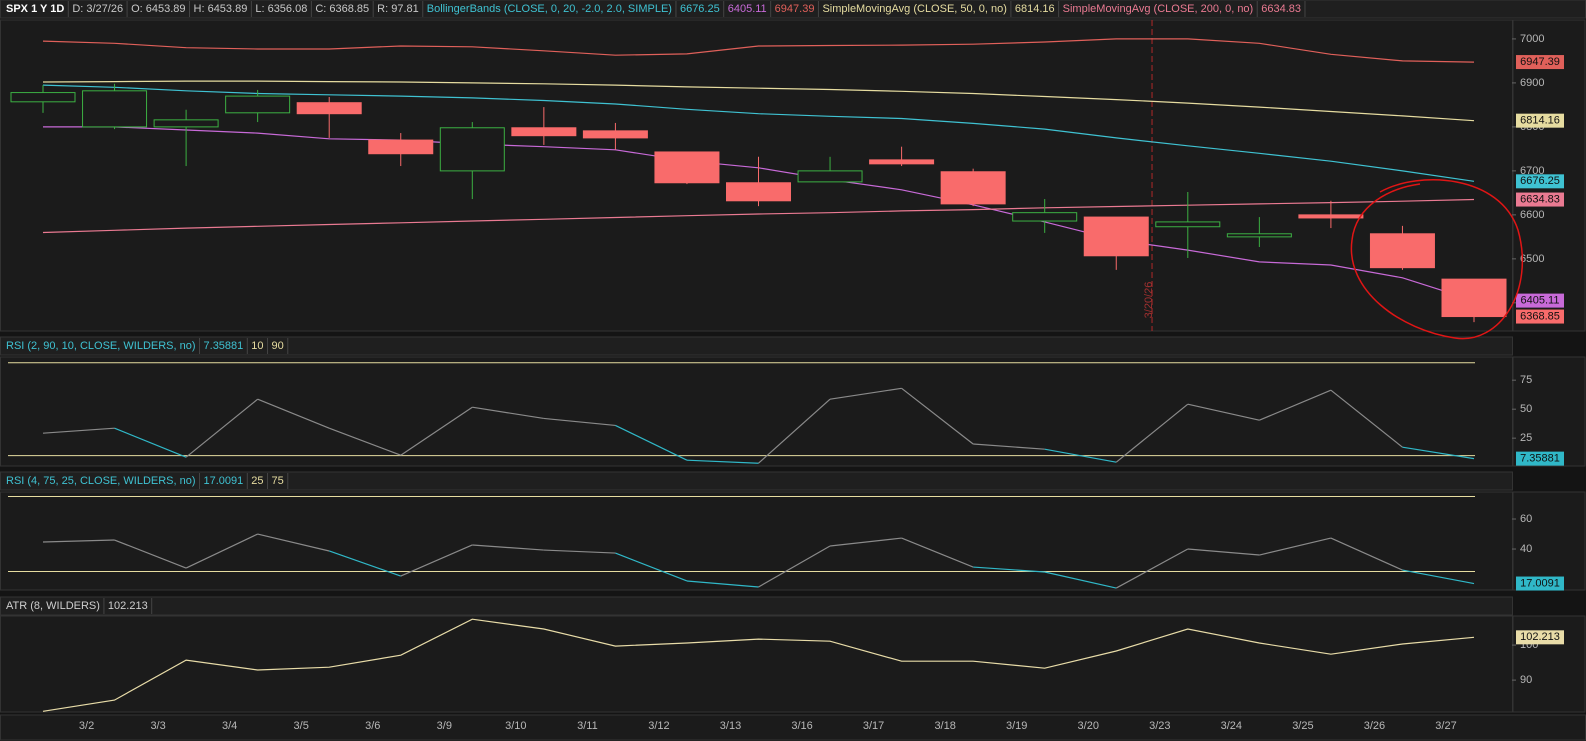 The image size is (1586, 741). I want to click on header-text: O: 6453.89, so click(158, 9).